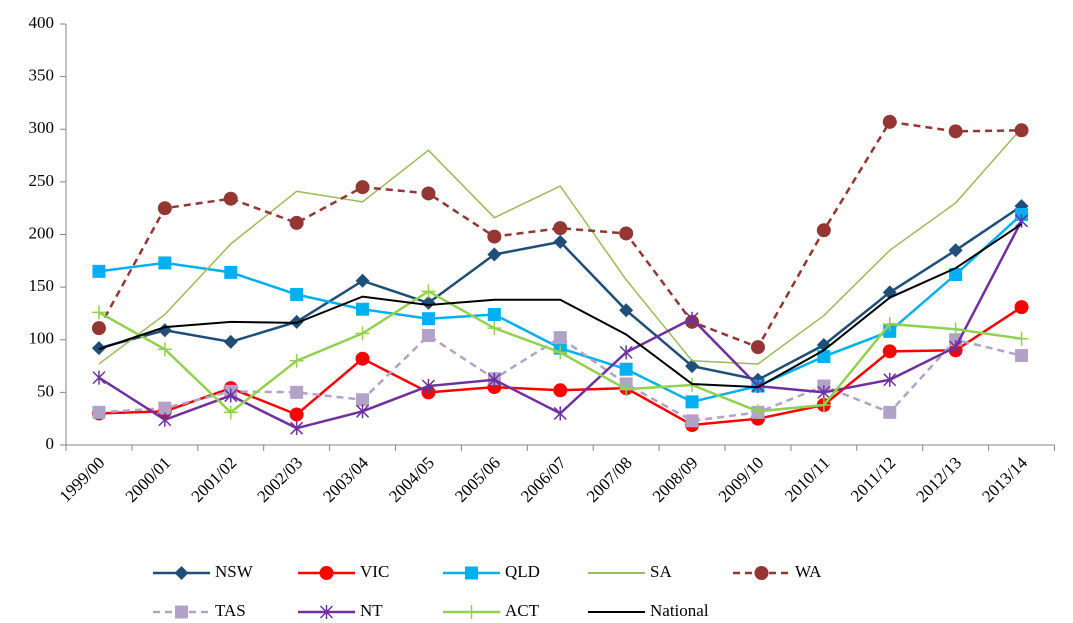 This screenshot has height=623, width=1073. Describe the element at coordinates (522, 571) in the screenshot. I see `legend-label: QLD` at that location.